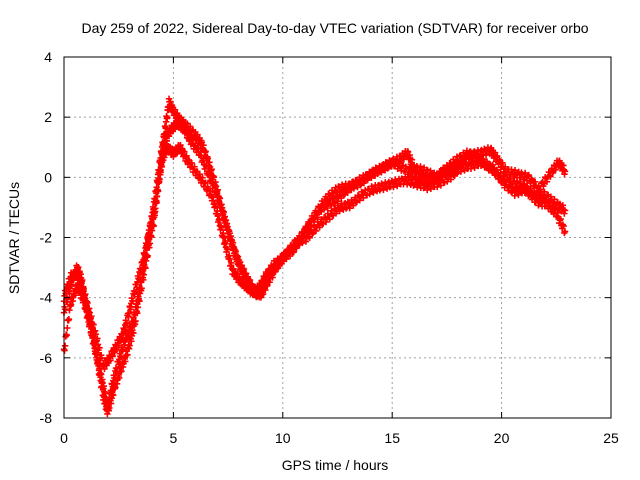 Image resolution: width=640 pixels, height=480 pixels. What do you see at coordinates (392, 438) in the screenshot?
I see `x-tick-label: 15` at bounding box center [392, 438].